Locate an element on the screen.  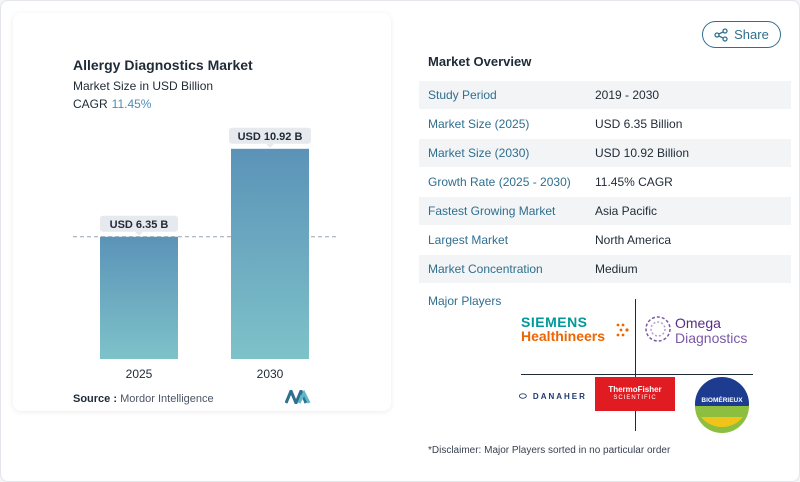
thermo-fisher-logo: ThermoFisher SCIENTIFIC is located at coordinates (635, 394).